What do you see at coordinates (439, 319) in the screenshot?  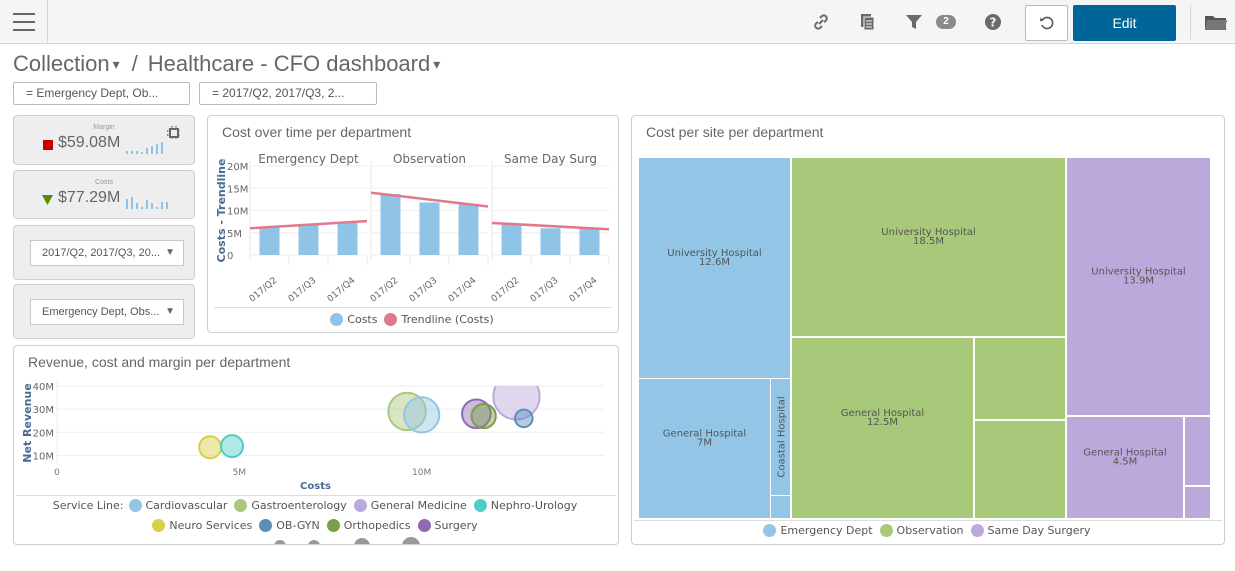 I see `legend-item-trendline: Trendline (Costs)` at bounding box center [439, 319].